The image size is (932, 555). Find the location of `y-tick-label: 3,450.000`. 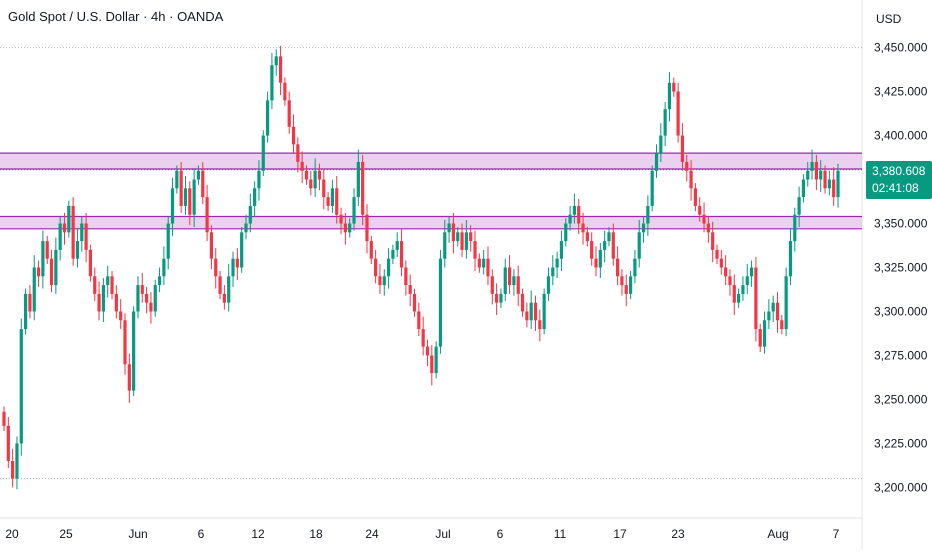

y-tick-label: 3,450.000 is located at coordinates (901, 48).